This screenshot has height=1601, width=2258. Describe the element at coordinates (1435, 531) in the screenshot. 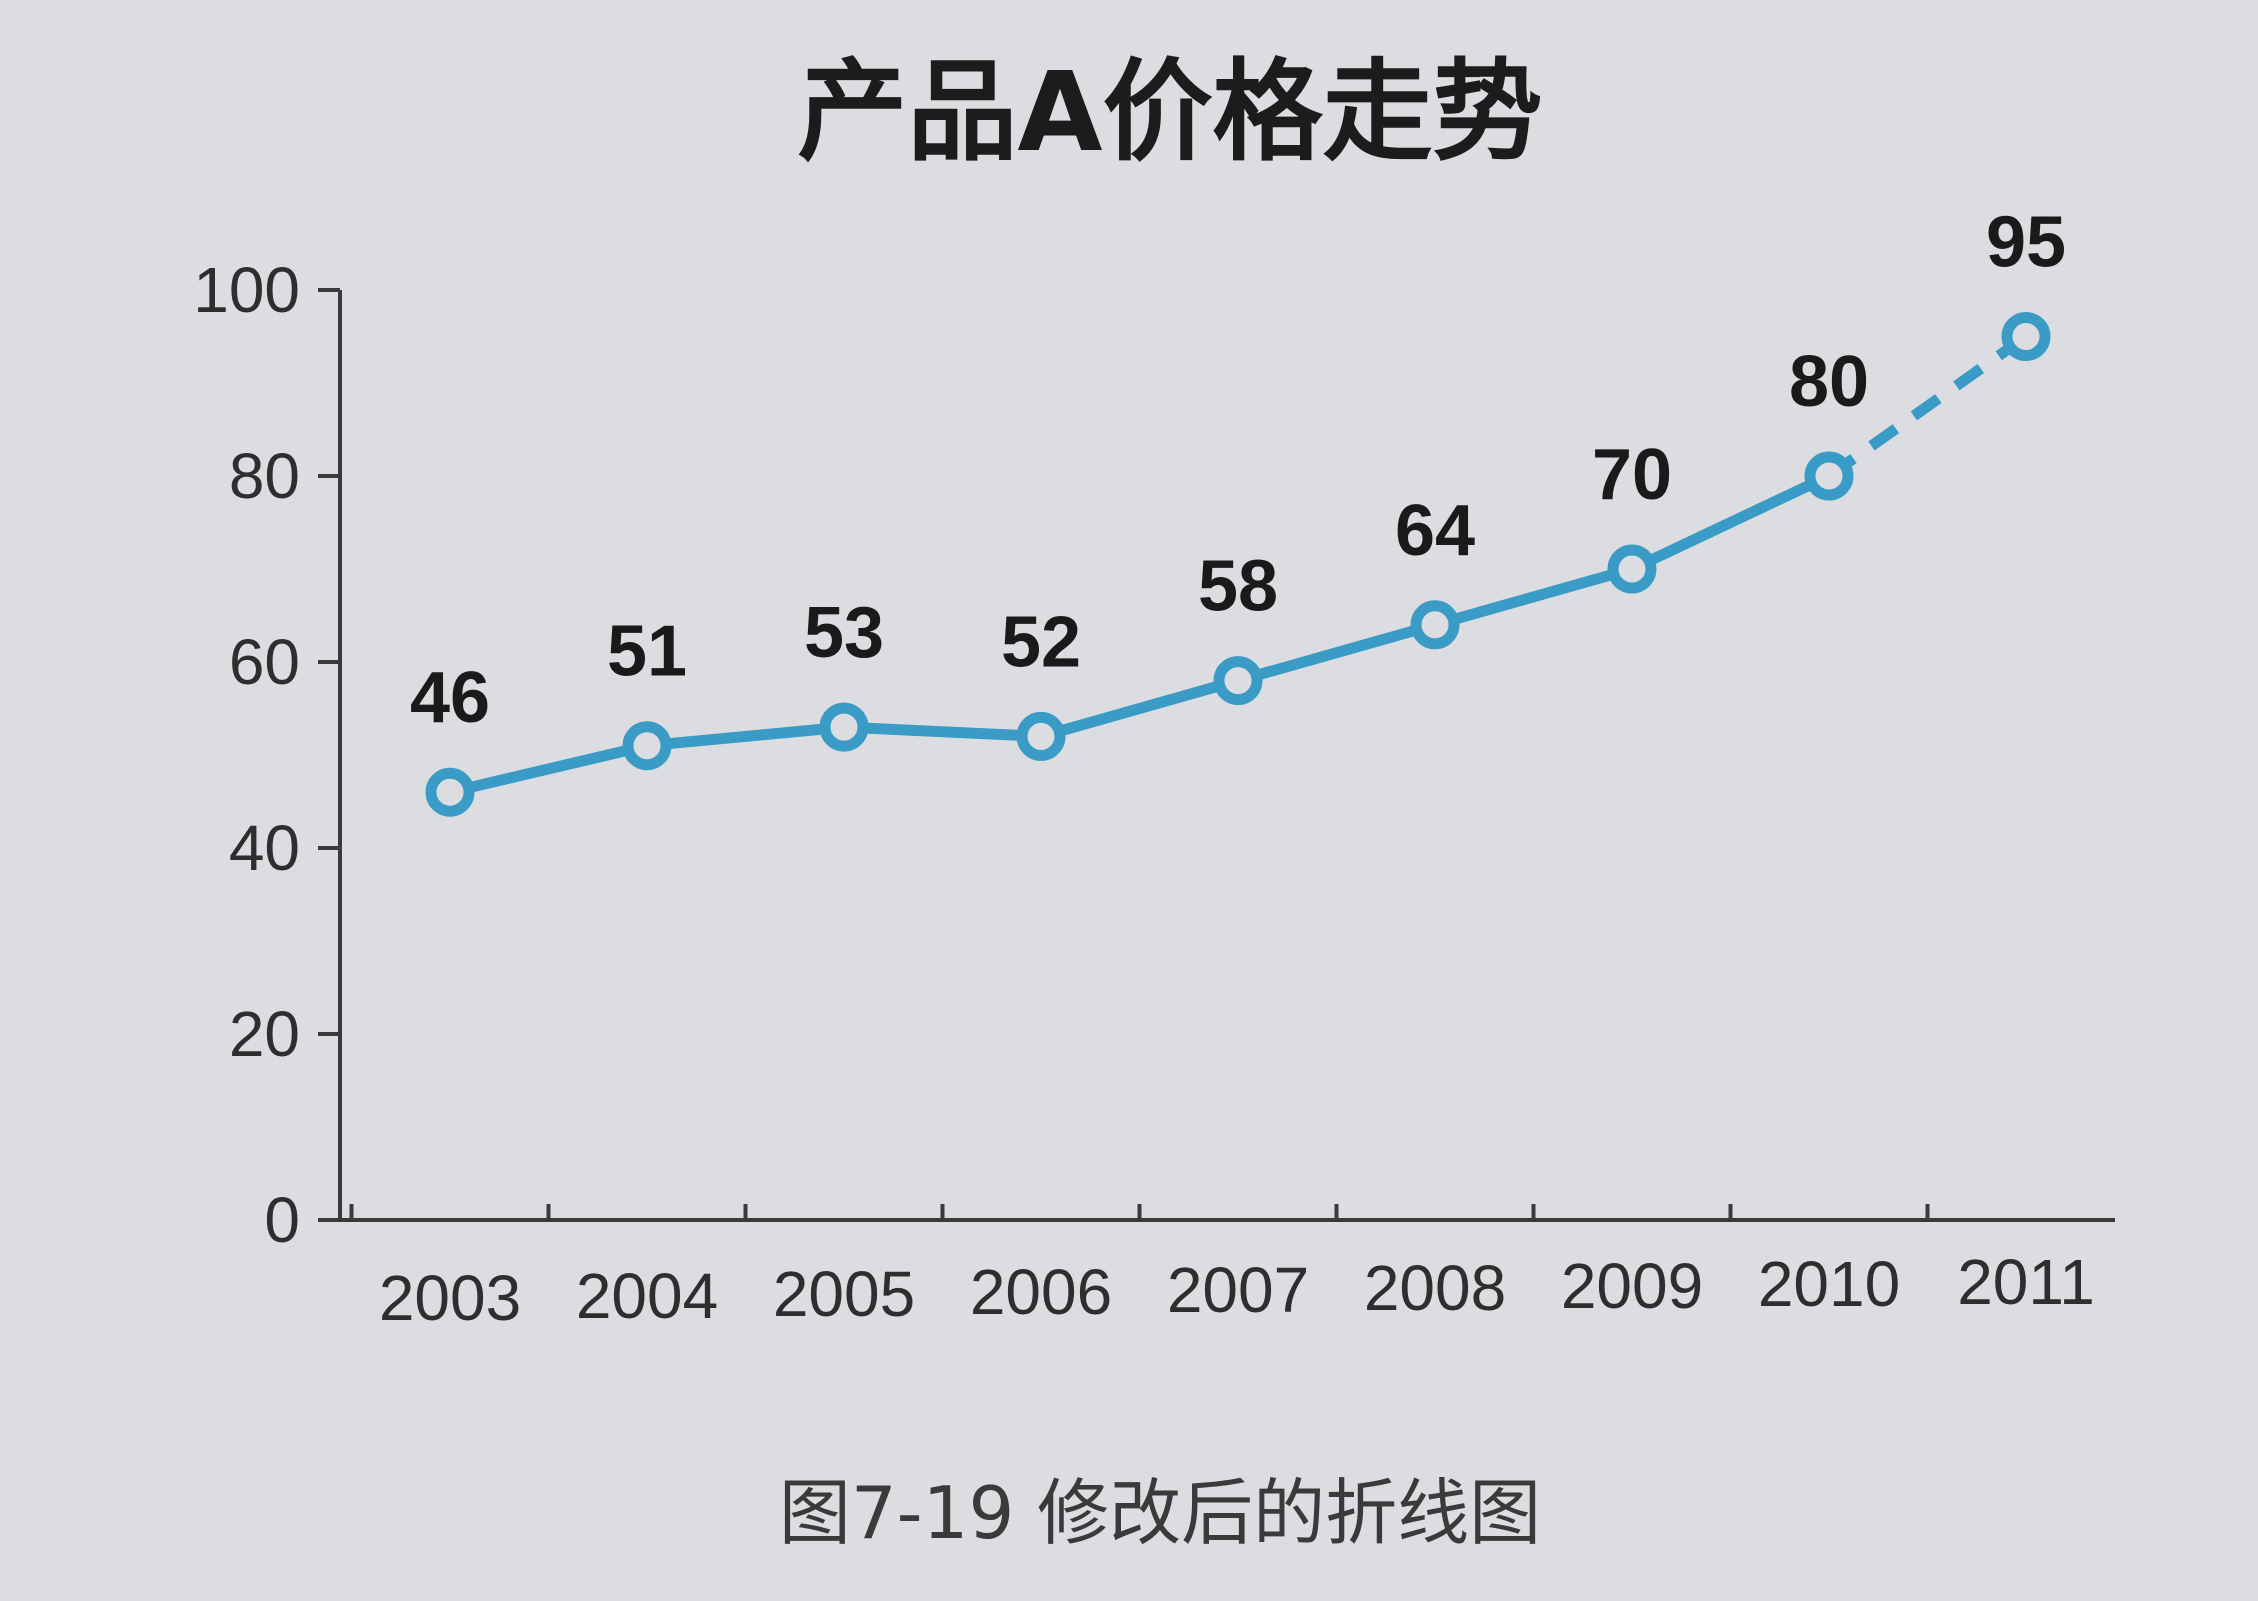

I see `data-label-2008: 64` at that location.